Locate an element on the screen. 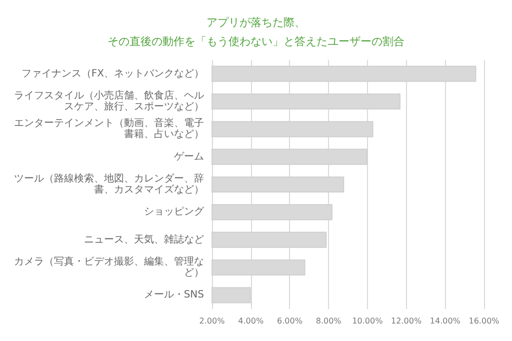 This screenshot has width=512, height=341. x-tick-label: 16.00% is located at coordinates (484, 321).